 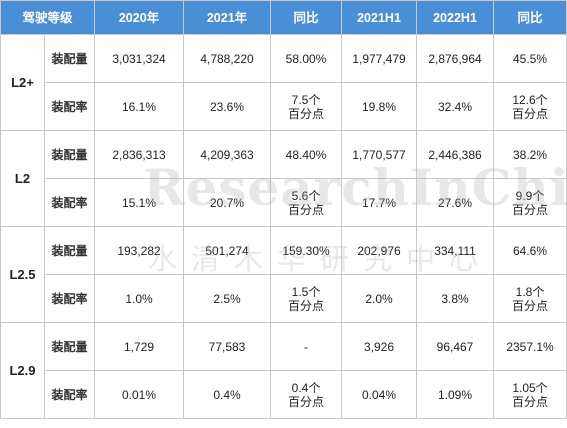 What do you see at coordinates (306, 154) in the screenshot?
I see `value-cell-yoy1: 48.40%` at bounding box center [306, 154].